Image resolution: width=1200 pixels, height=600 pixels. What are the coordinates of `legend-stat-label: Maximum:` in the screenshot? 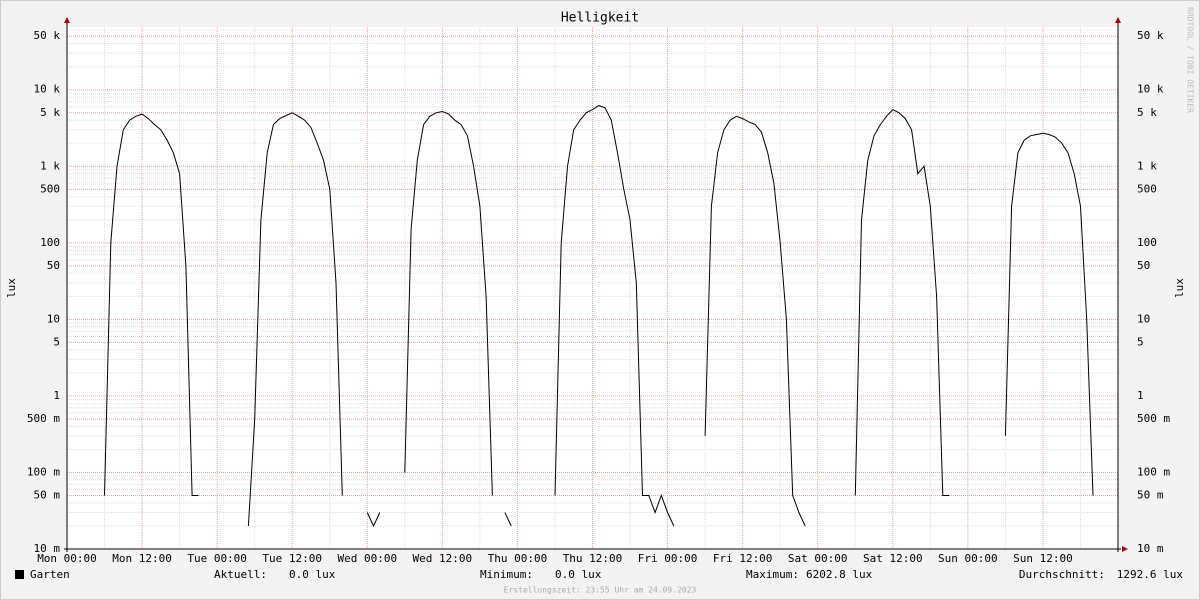 It's located at (772, 574).